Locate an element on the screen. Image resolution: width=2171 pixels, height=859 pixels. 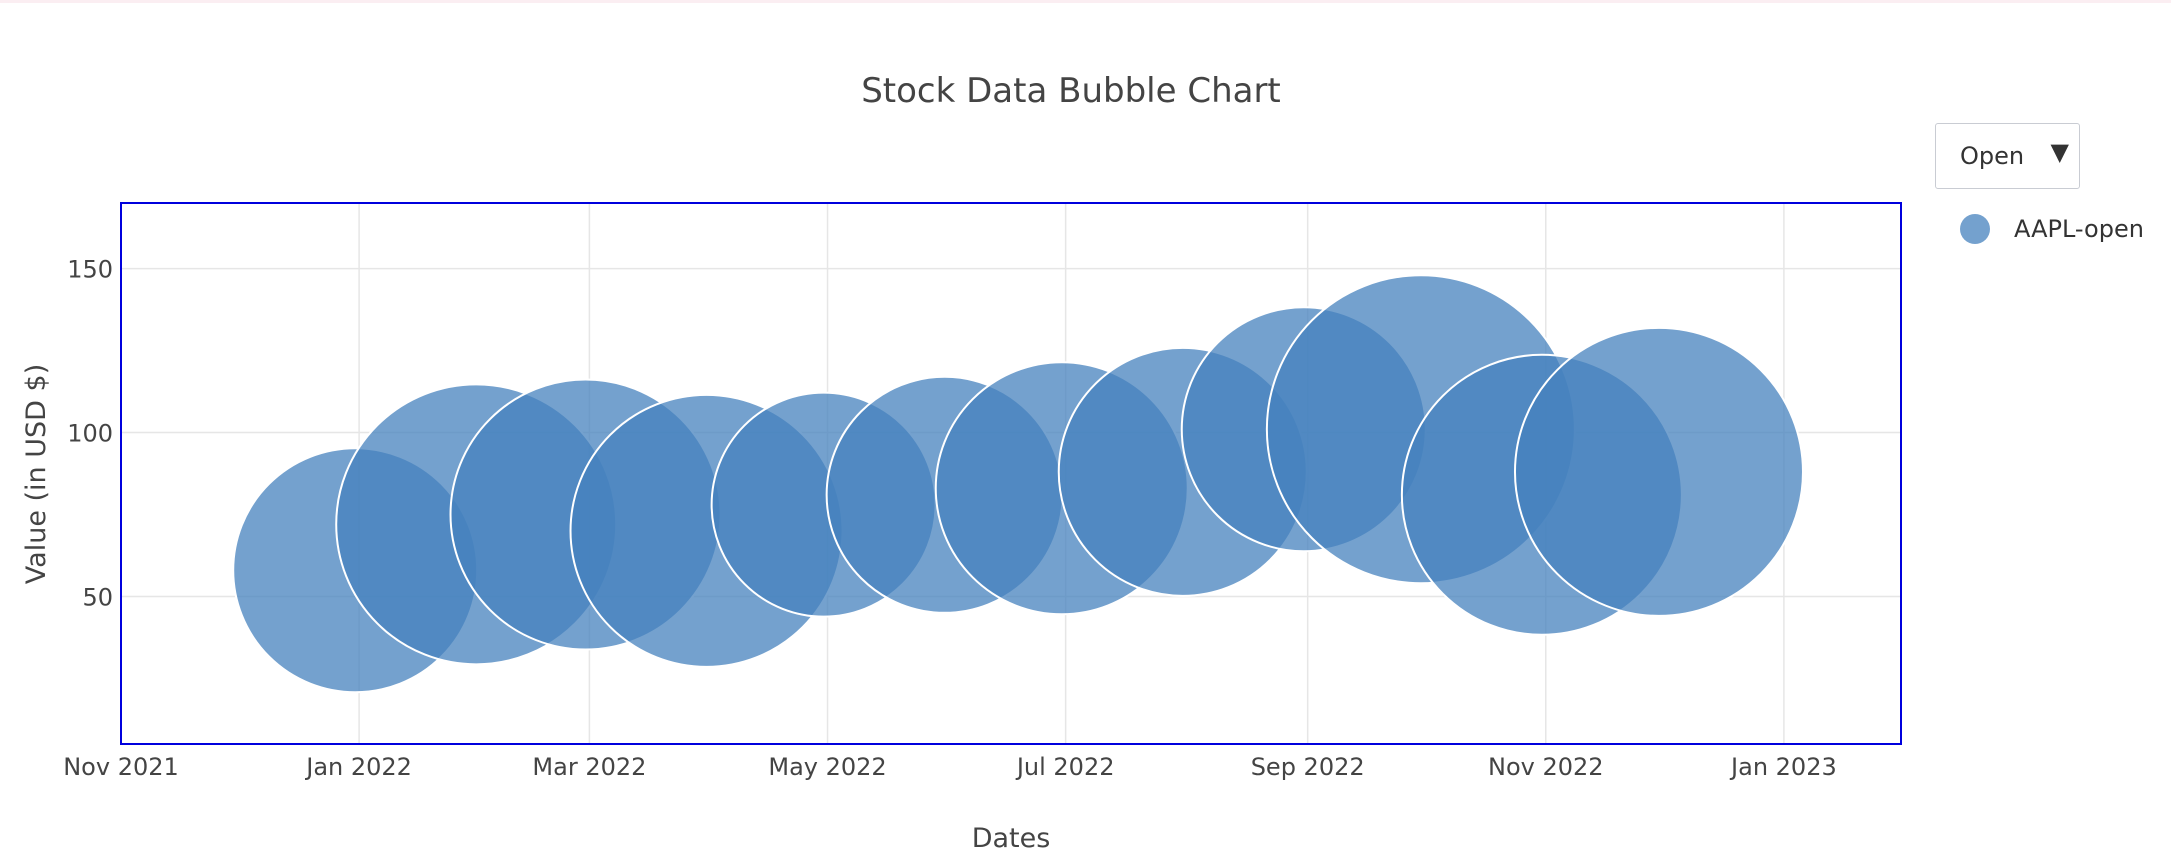
x-tick-label: Jul 2022 is located at coordinates (1065, 767).